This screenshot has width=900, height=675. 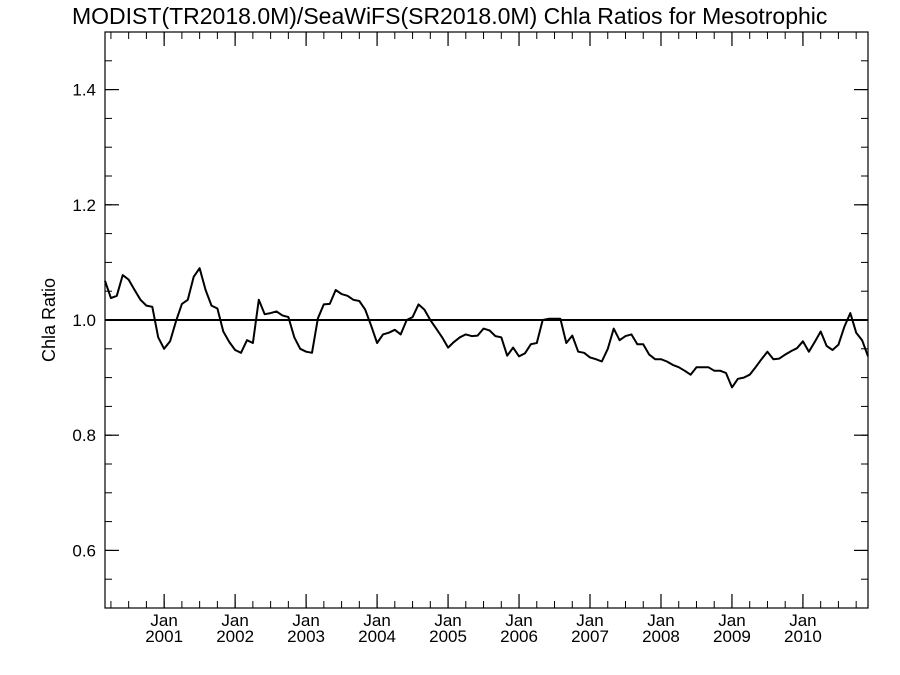 I want to click on x-tick-year-label: 2009, so click(x=732, y=636).